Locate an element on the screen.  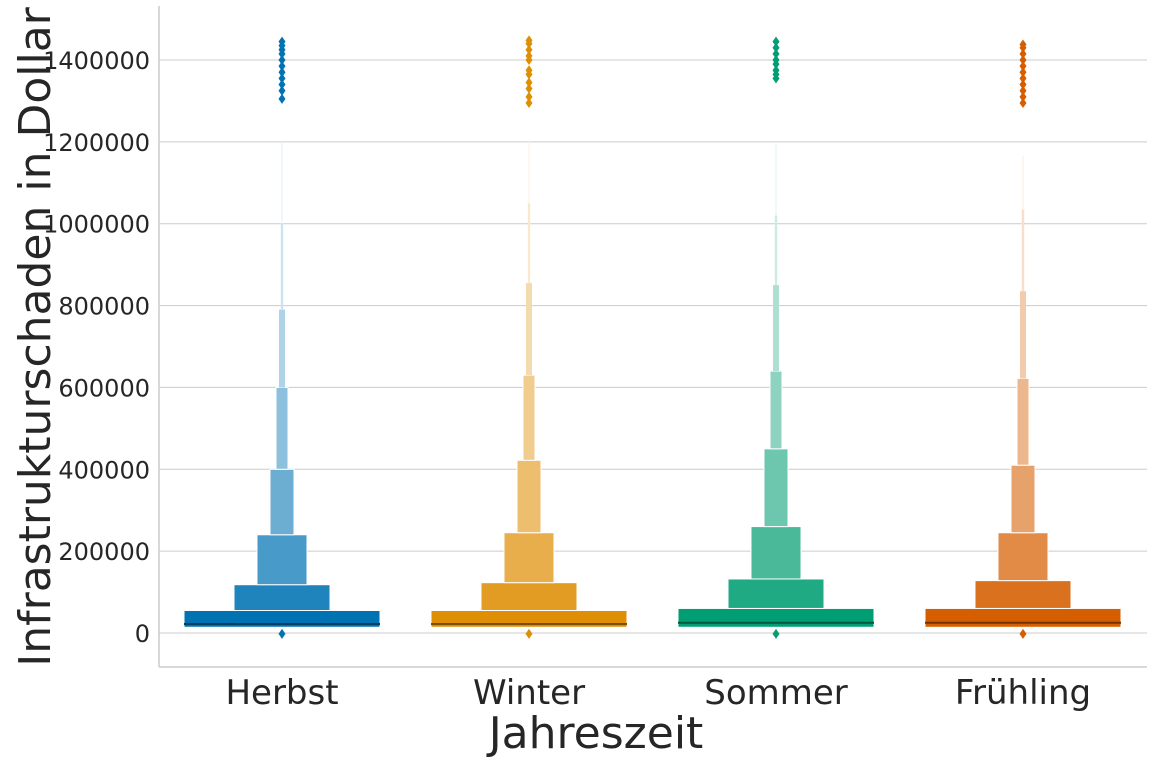
series-frühling is located at coordinates (1023, 339).